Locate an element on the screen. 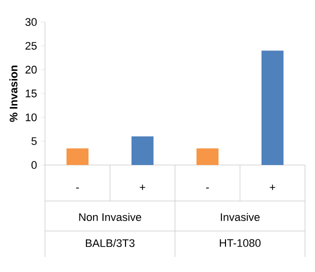 The height and width of the screenshot is (272, 315). y-tick-label: 20 is located at coordinates (31, 70).